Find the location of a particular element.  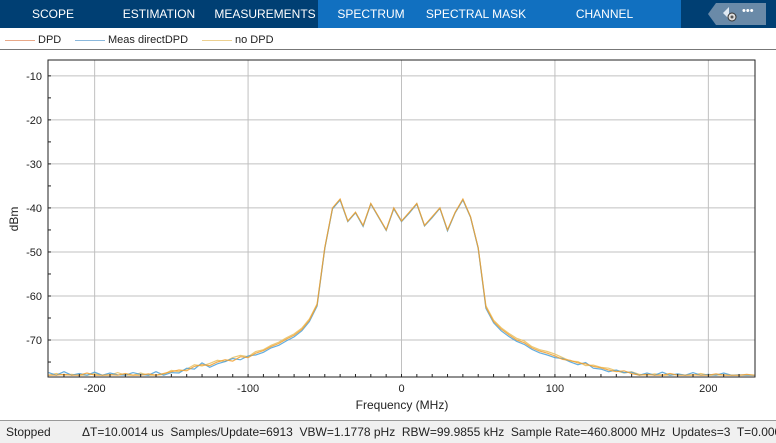

tab-measurements: MEASUREMENTS is located at coordinates (265, 14).